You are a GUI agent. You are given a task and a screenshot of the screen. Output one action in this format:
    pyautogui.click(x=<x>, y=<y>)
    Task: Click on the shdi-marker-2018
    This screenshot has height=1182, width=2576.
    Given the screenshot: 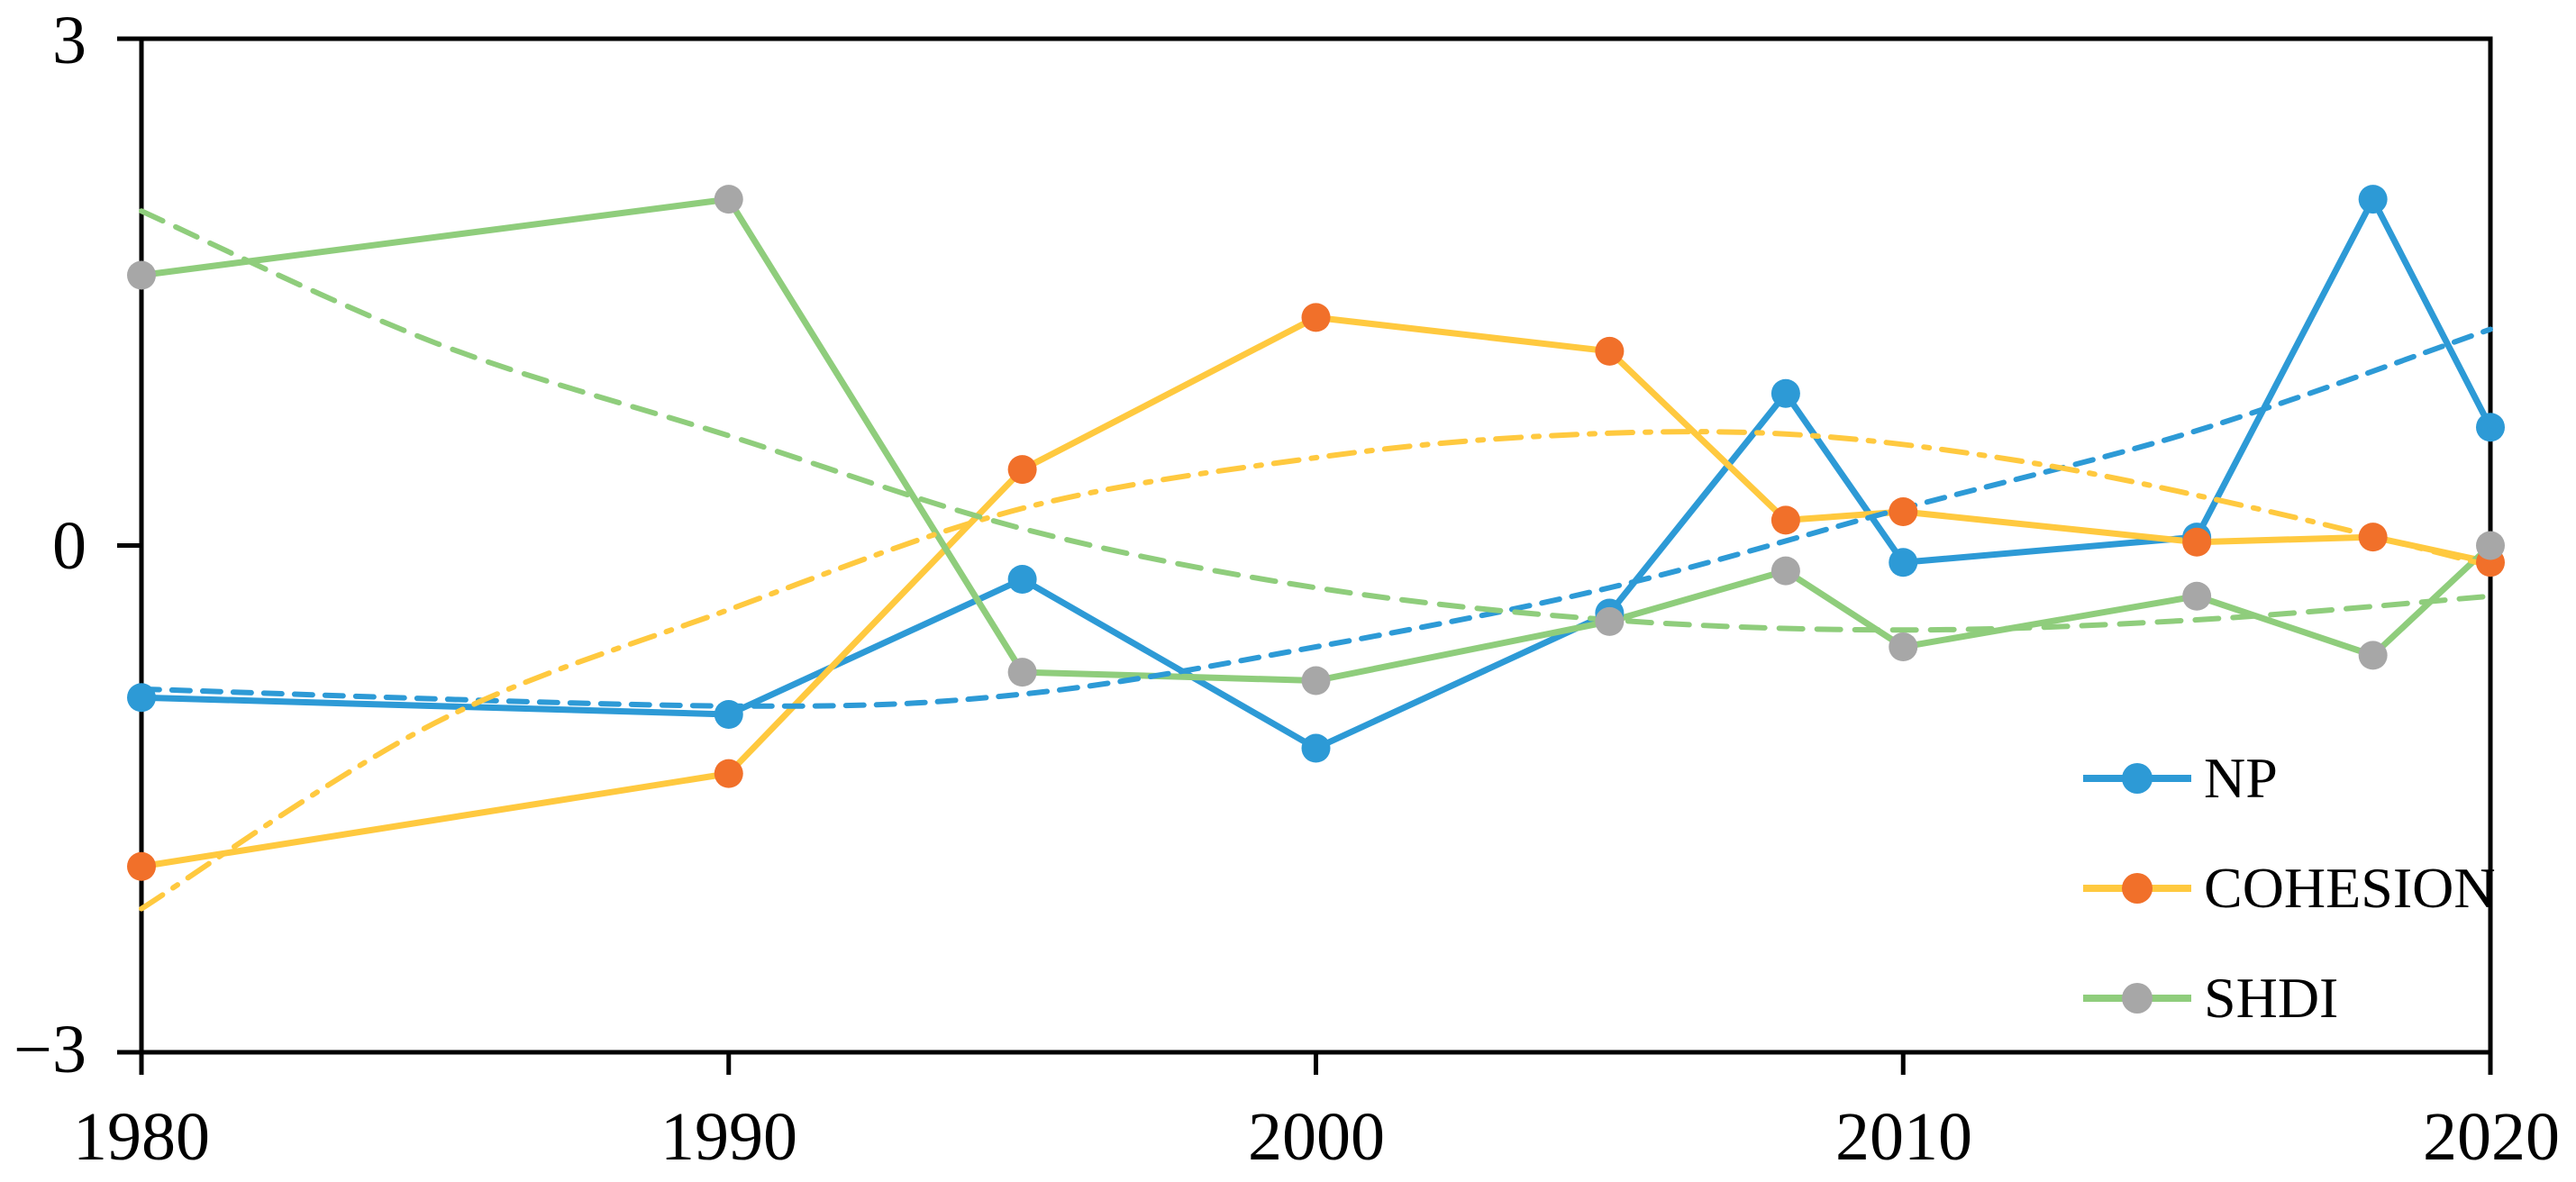 What is the action you would take?
    pyautogui.click(x=2373, y=655)
    